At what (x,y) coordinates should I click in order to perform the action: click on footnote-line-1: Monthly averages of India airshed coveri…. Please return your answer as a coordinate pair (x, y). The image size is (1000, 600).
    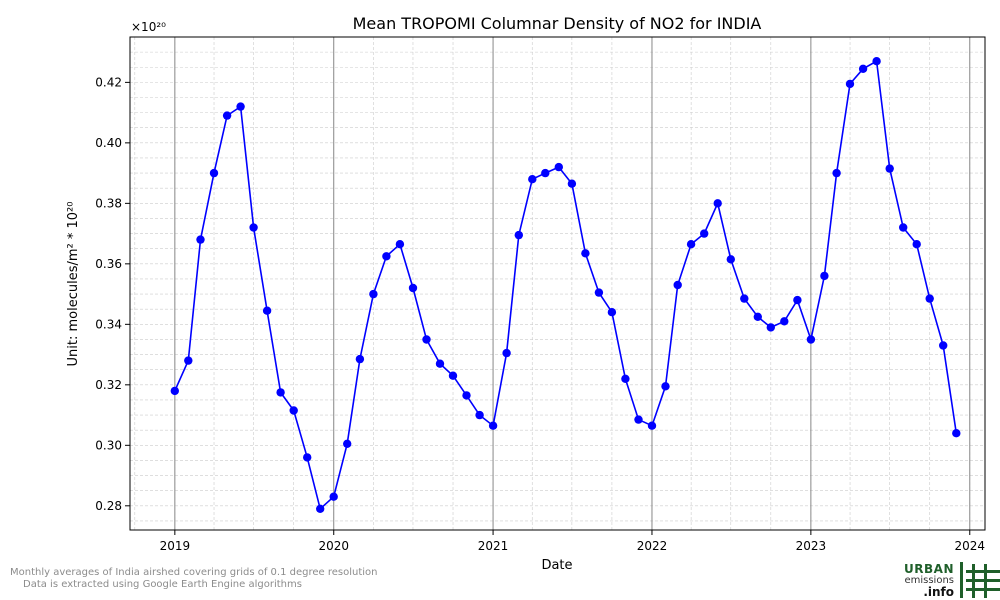
    Looking at the image, I should click on (194, 572).